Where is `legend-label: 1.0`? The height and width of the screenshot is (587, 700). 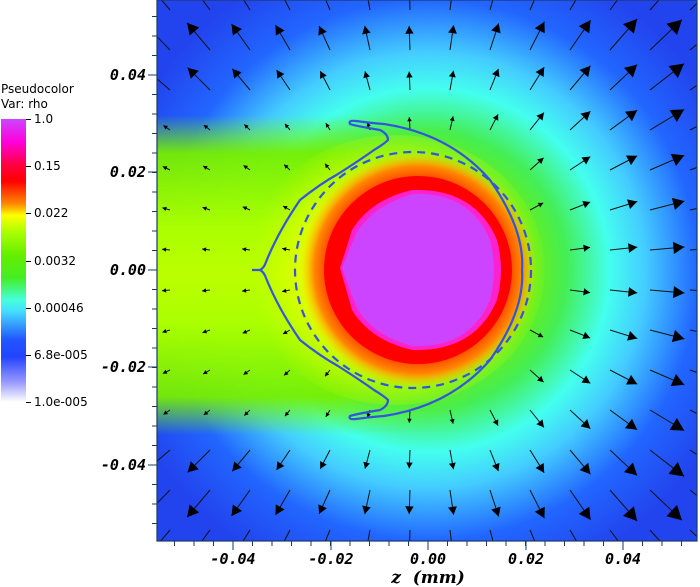 legend-label: 1.0 is located at coordinates (44, 119).